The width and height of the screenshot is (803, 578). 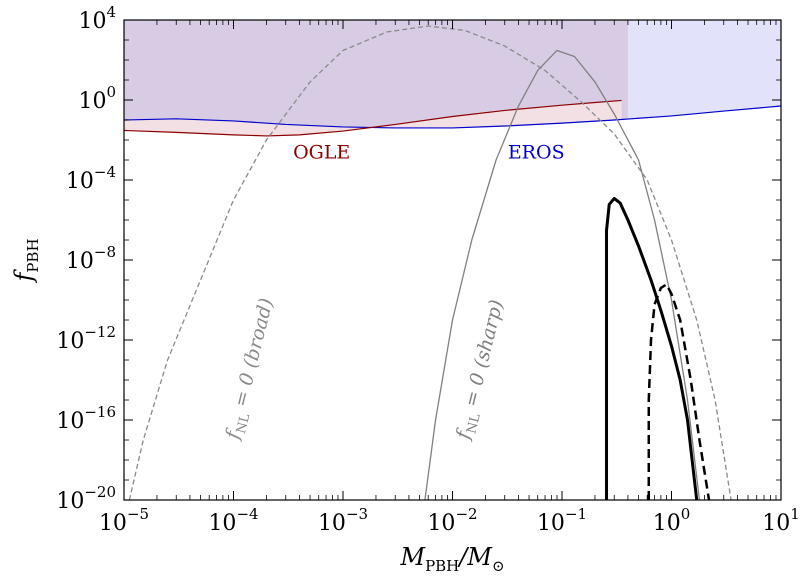 I want to click on annotation-eros-label: EROS, so click(x=536, y=152).